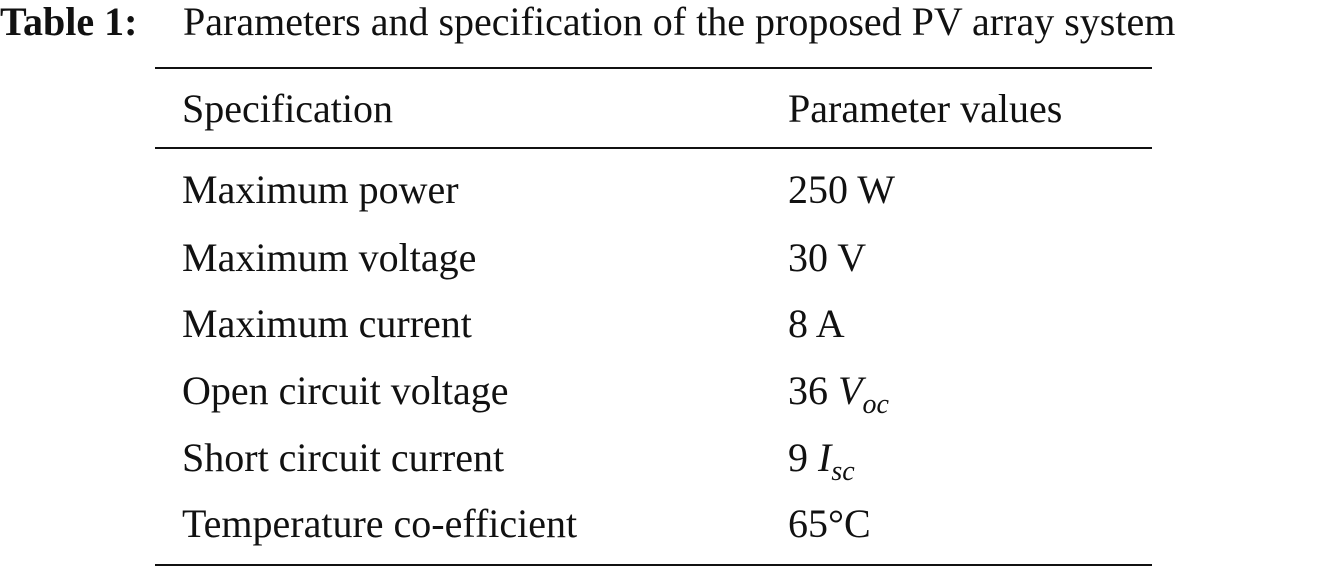 The width and height of the screenshot is (1318, 571). I want to click on value-cell: 8 A, so click(816, 323).